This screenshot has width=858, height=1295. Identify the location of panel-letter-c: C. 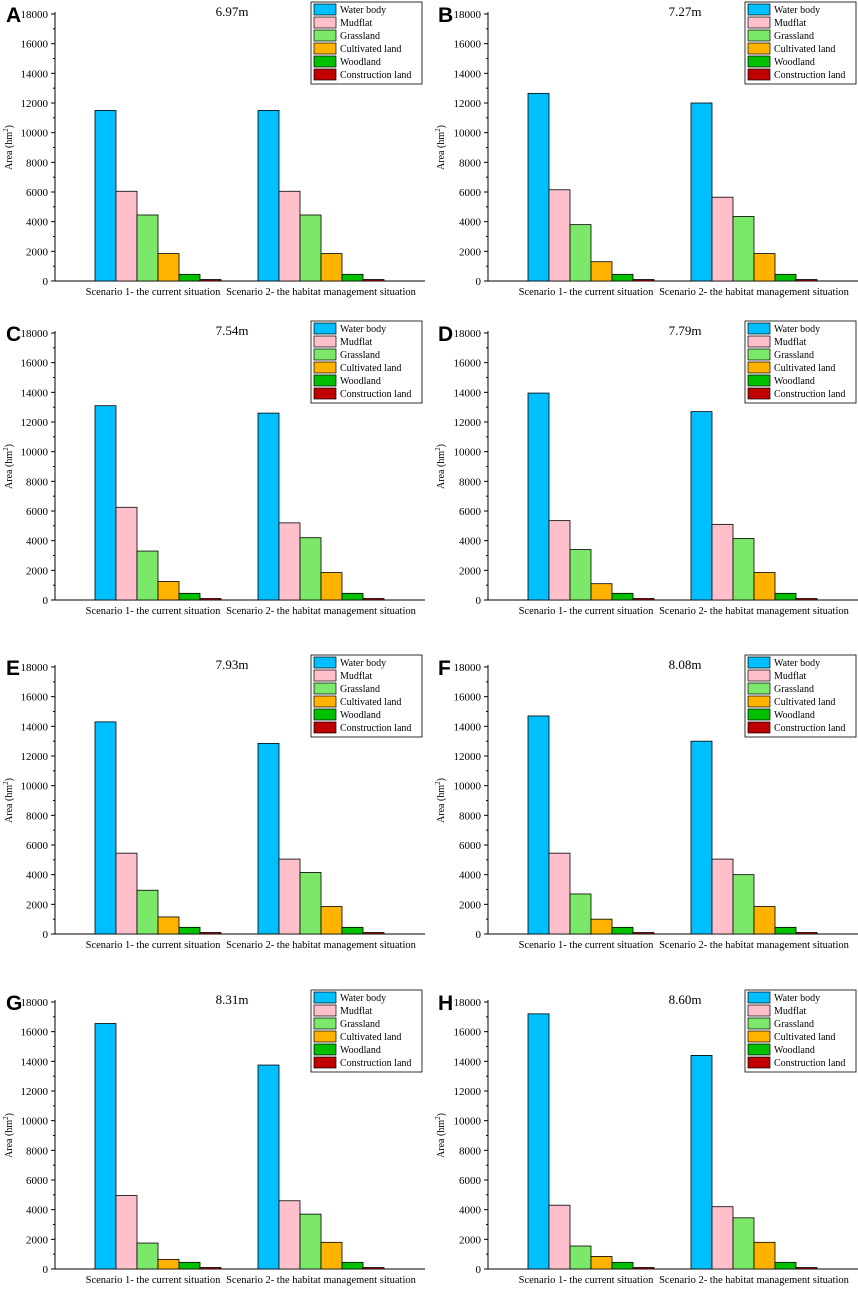
(13, 334).